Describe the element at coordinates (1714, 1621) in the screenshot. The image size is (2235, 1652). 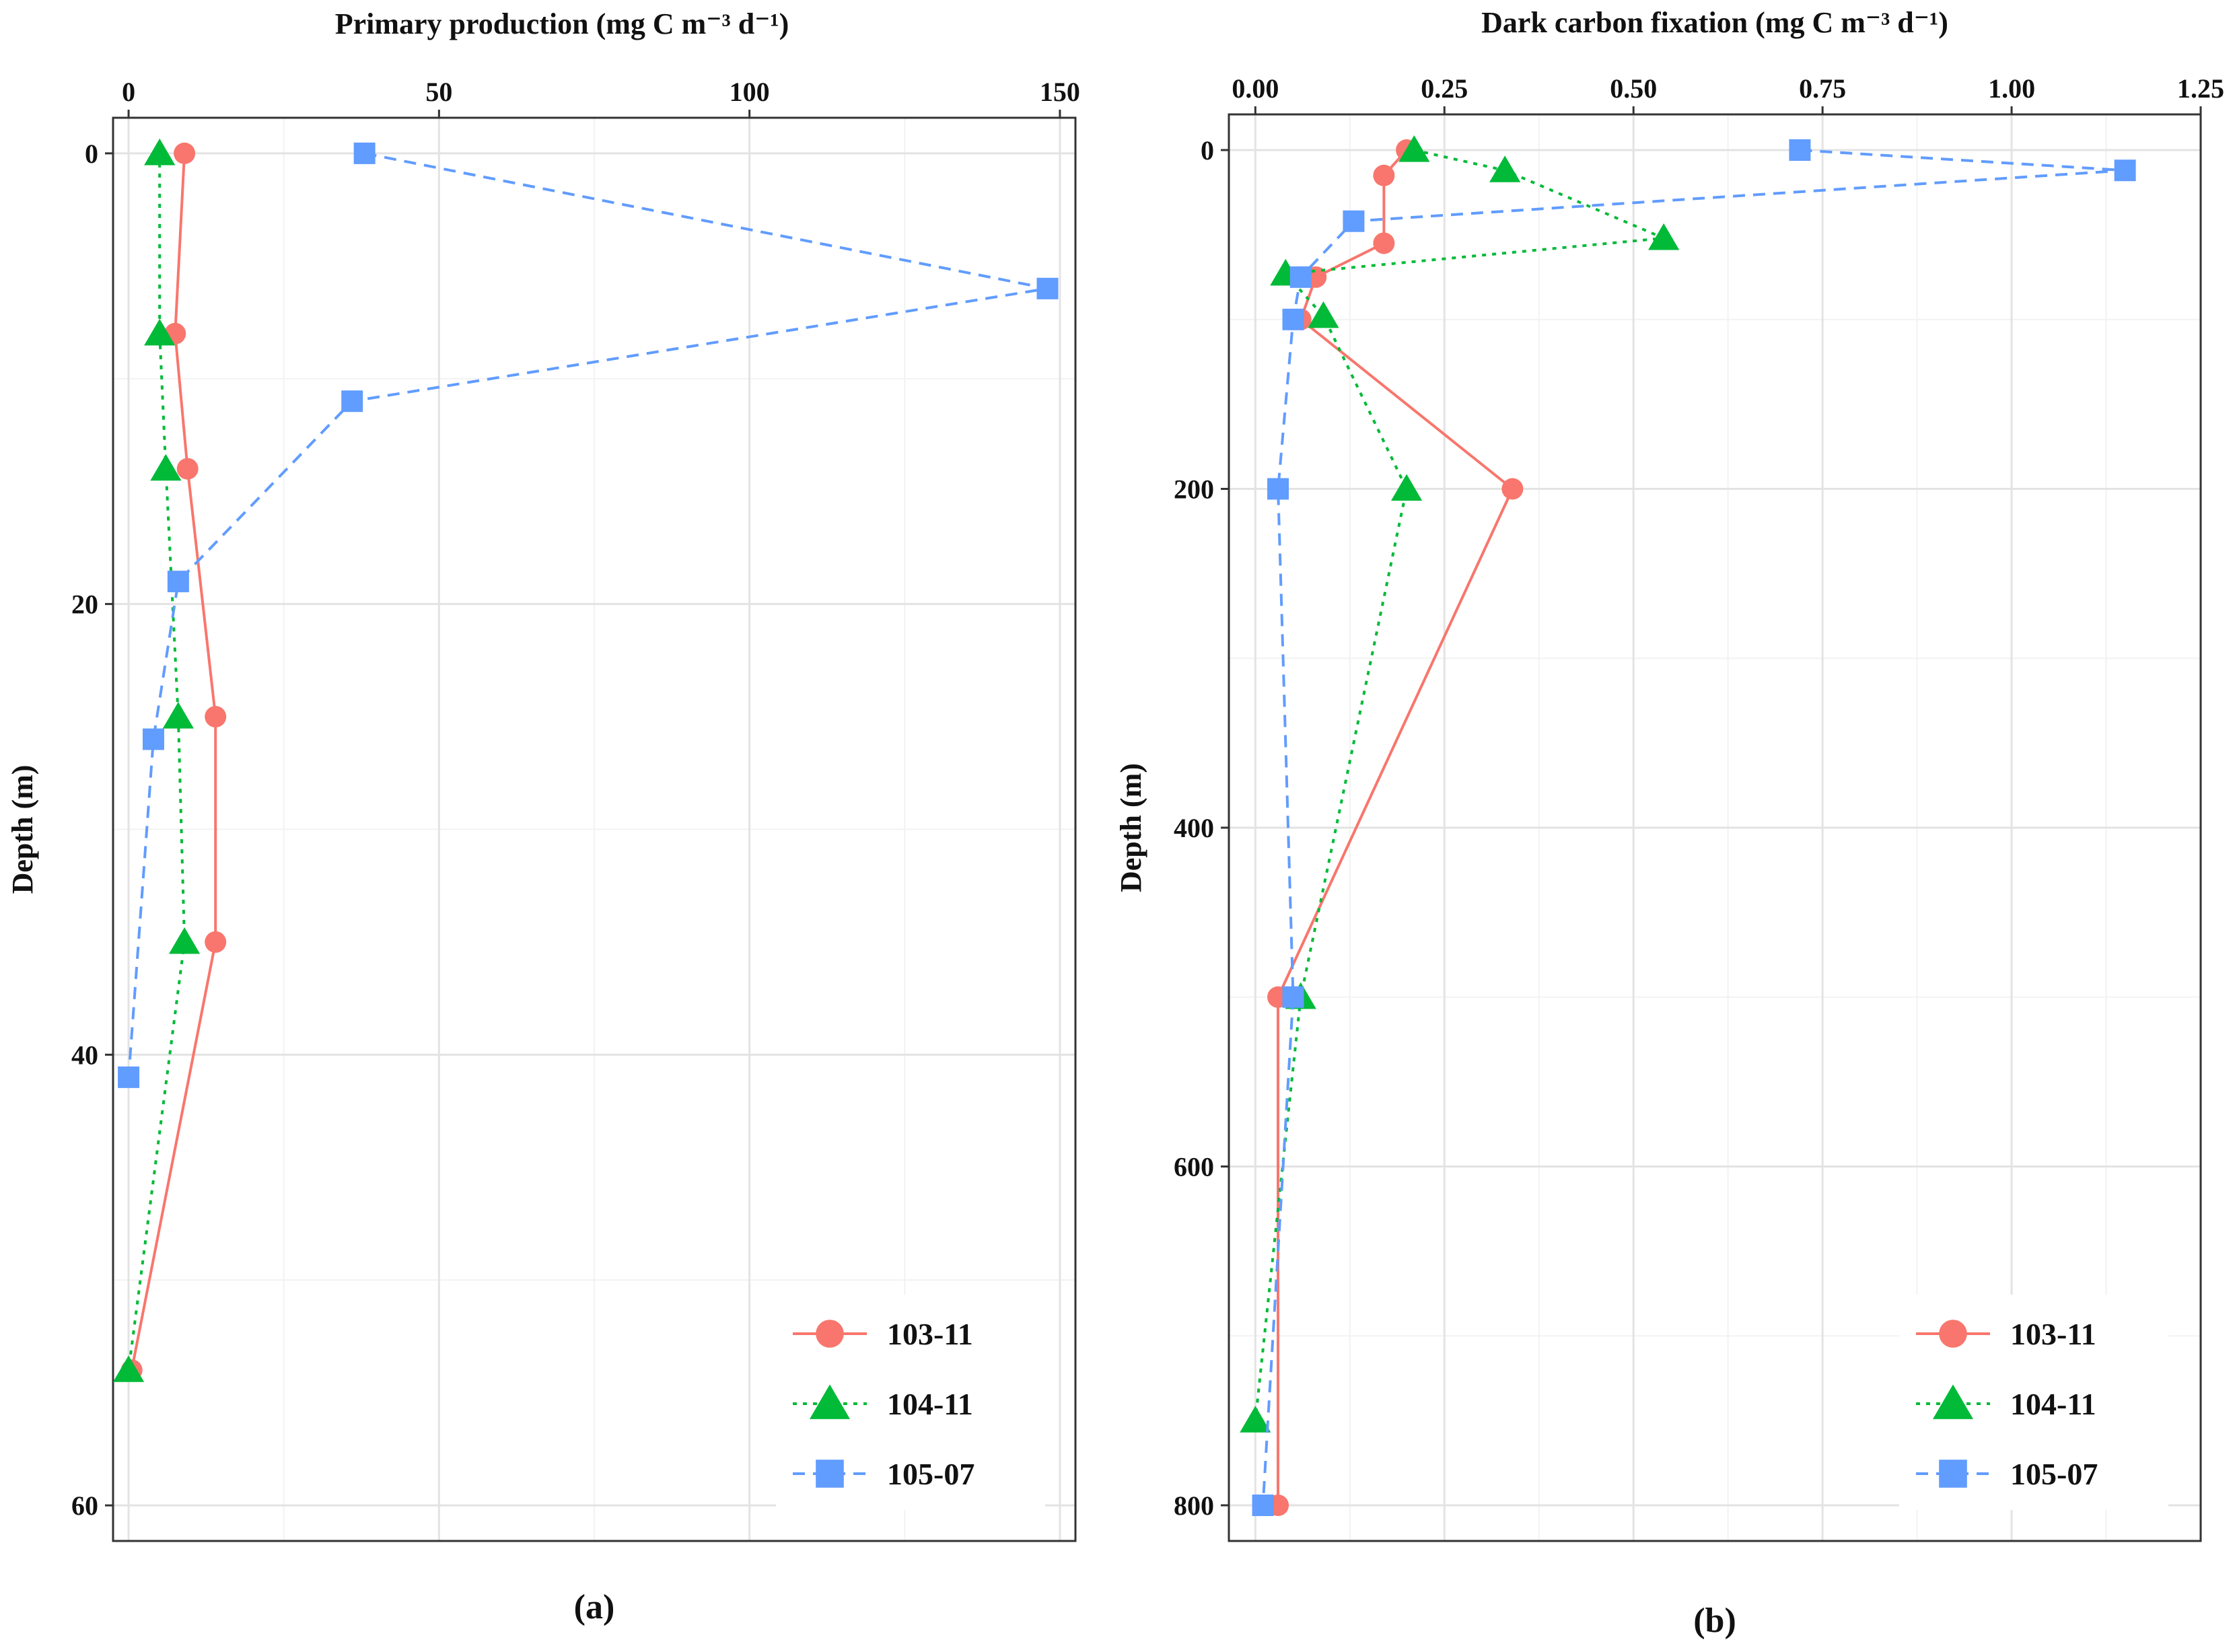
I see `chart-b-panel-label: (b)` at that location.